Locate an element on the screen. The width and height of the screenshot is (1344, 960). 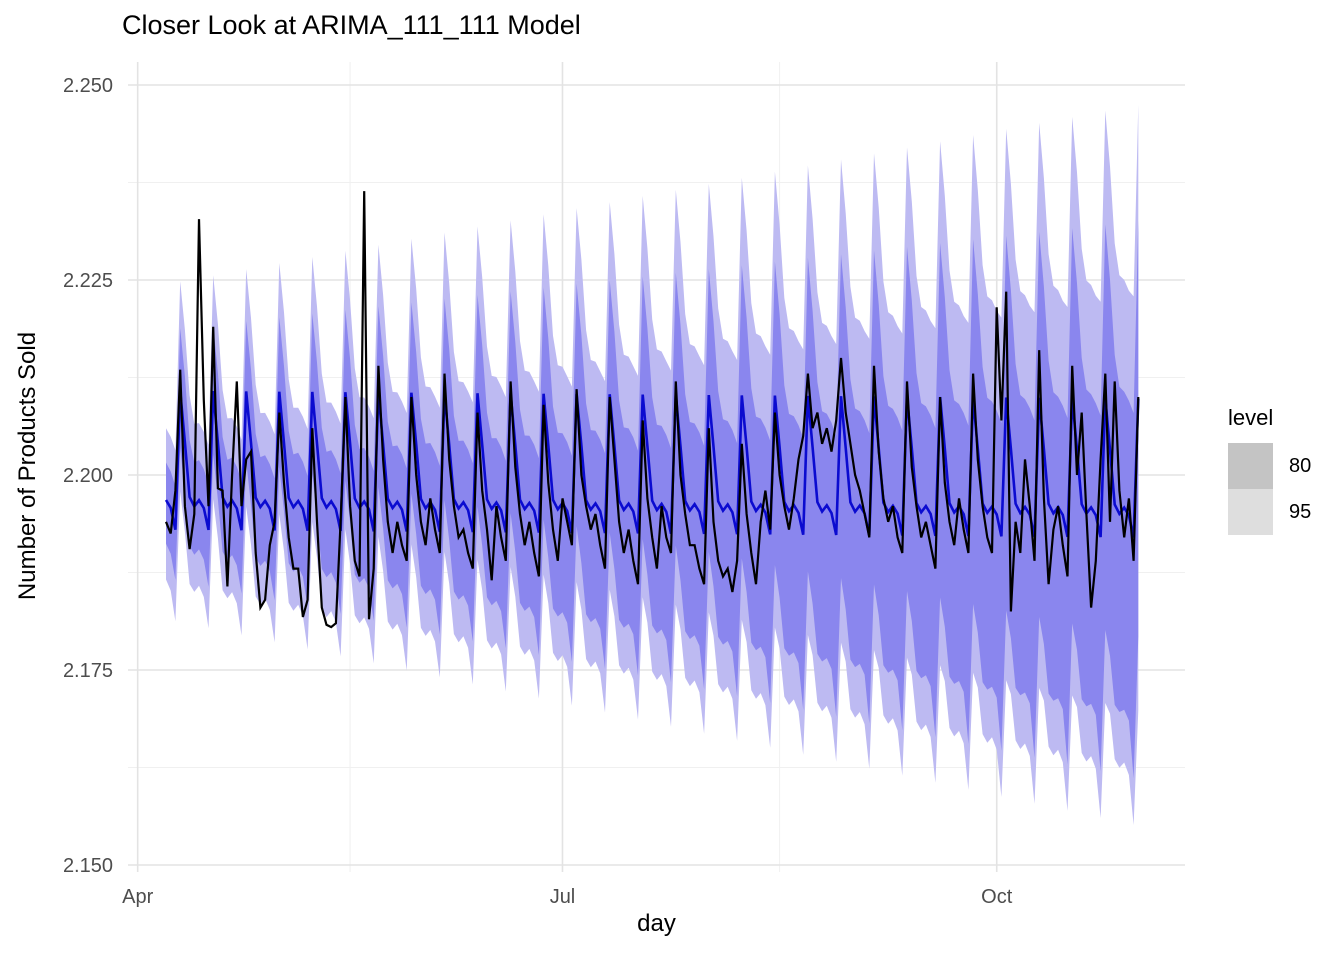
y-tick-label: 2.200 is located at coordinates (88, 476).